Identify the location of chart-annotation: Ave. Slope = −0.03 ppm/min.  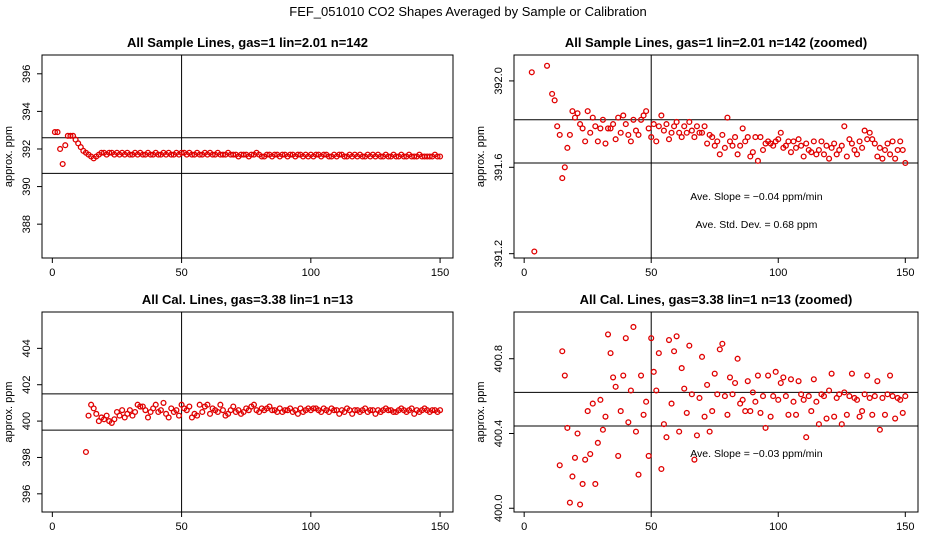
(756, 454).